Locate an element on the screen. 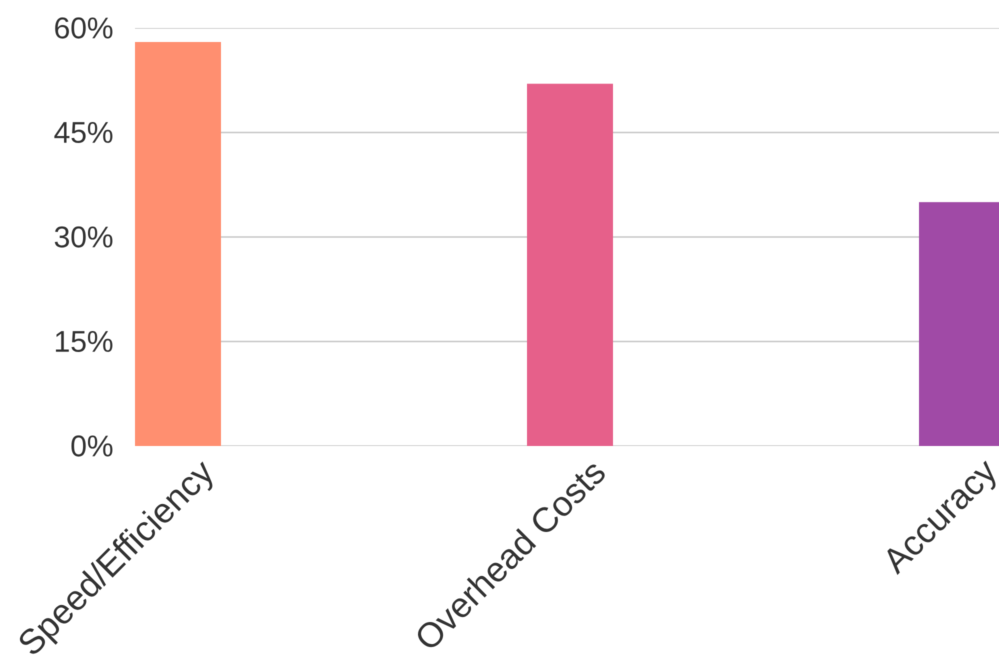 This screenshot has height=669, width=999. y-tick-label: 0% is located at coordinates (91, 446).